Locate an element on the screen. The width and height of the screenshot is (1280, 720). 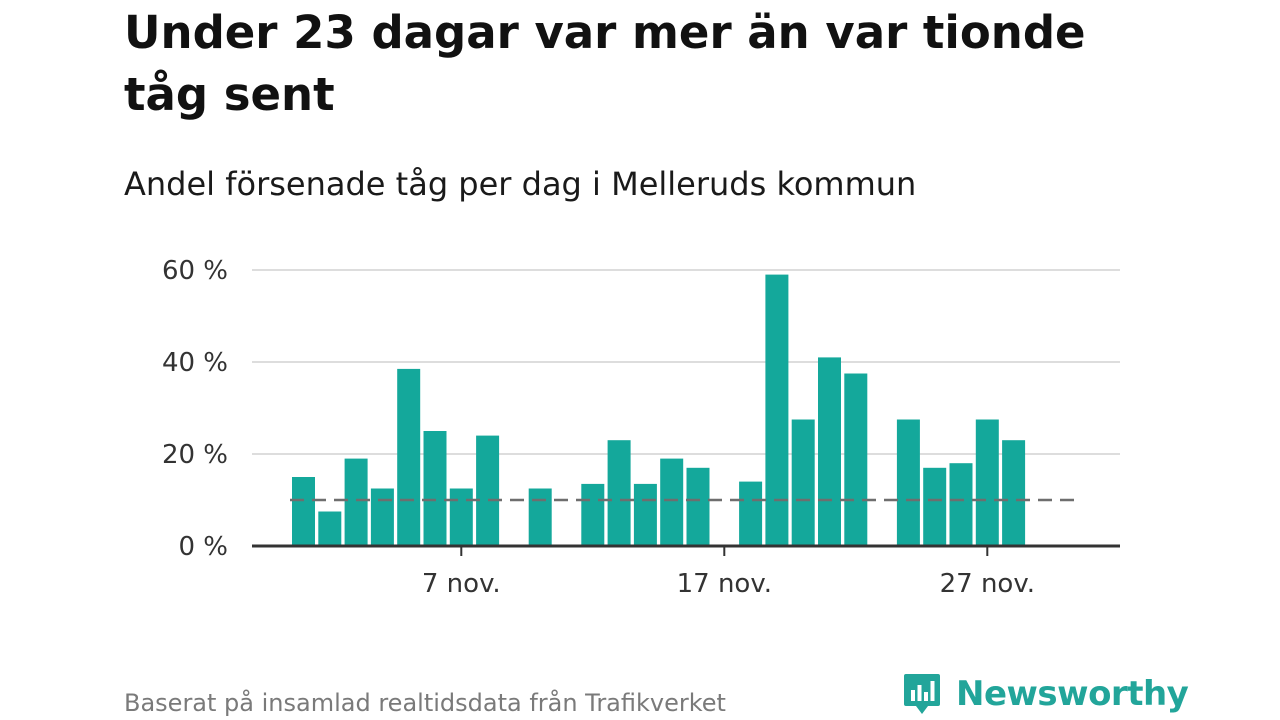
y-tick-label: 40 % is located at coordinates (195, 363).